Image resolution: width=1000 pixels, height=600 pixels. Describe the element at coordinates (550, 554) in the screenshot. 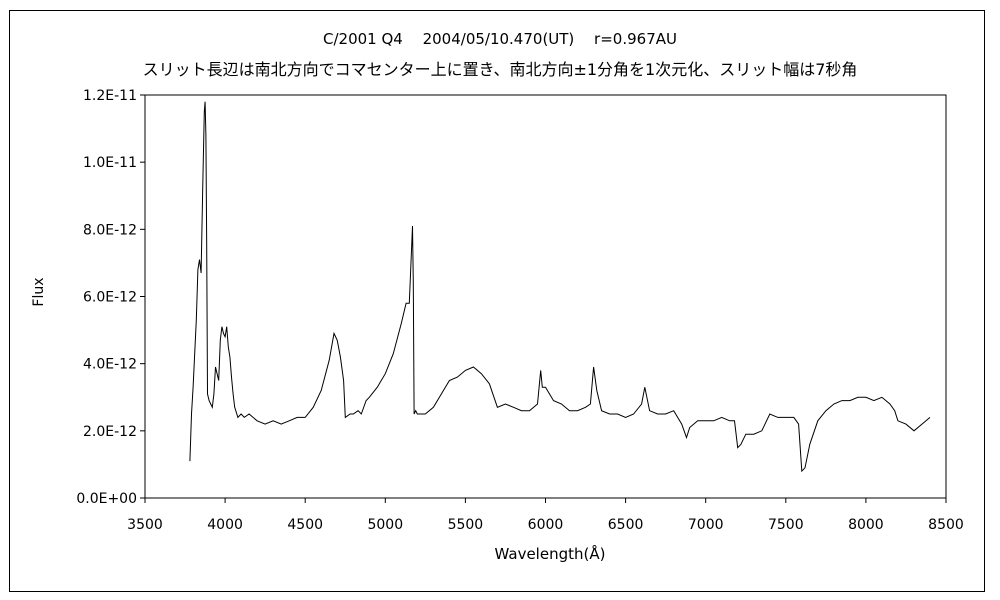

I see `x-axis-label: Wavelength(Å)` at that location.